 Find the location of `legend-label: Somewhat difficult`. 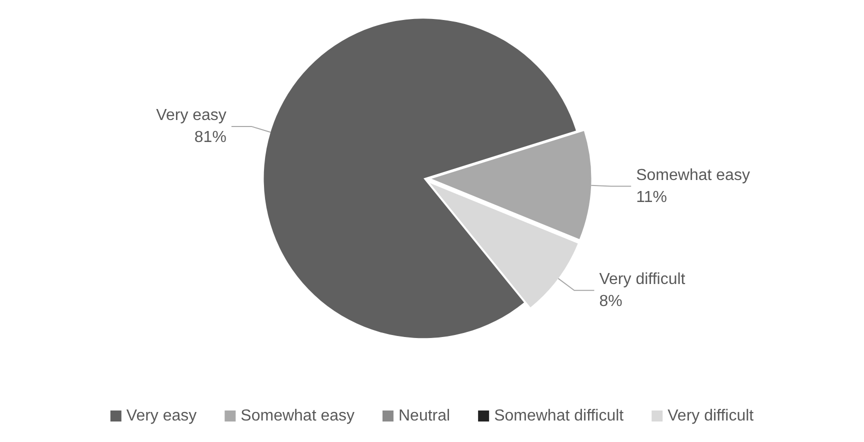

legend-label: Somewhat difficult is located at coordinates (559, 416).